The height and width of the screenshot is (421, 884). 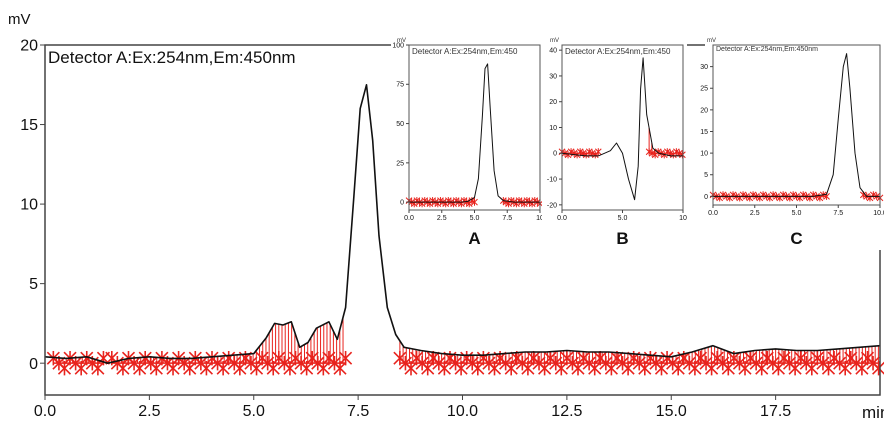 I want to click on b-y-tick-label: 0, so click(x=555, y=154).